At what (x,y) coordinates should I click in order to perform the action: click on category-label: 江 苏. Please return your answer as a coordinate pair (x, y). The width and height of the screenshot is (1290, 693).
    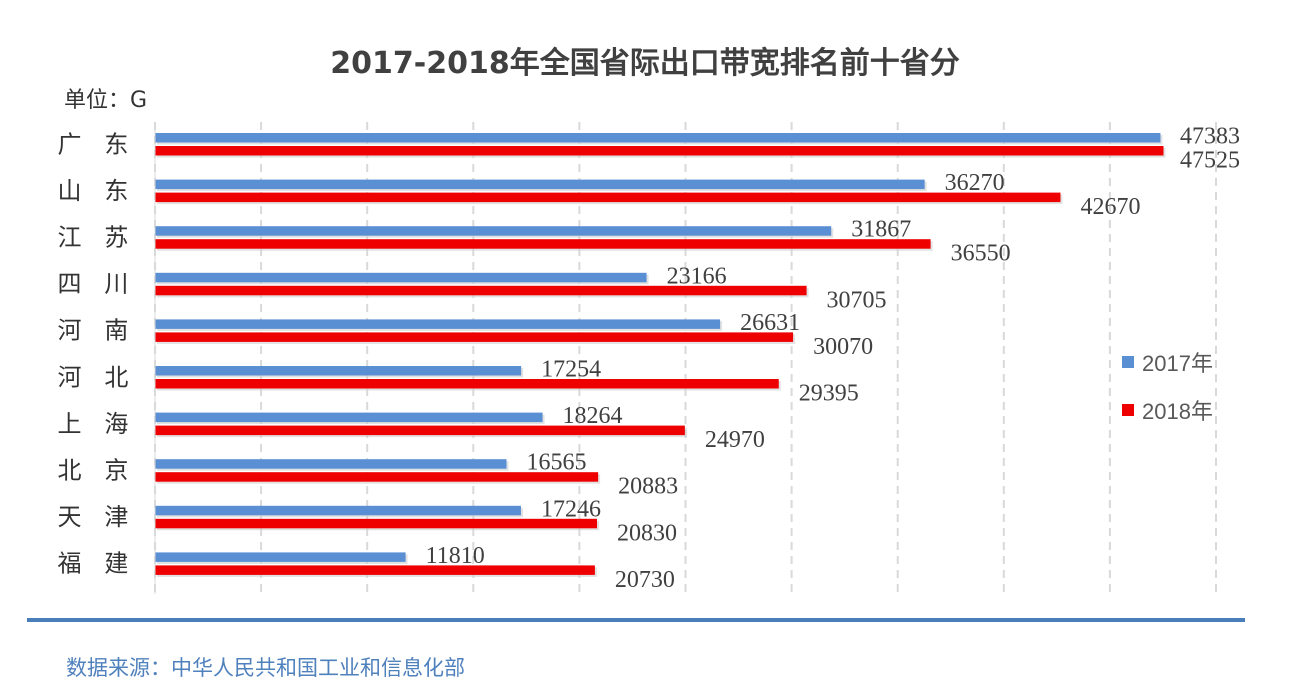
    Looking at the image, I should click on (93, 237).